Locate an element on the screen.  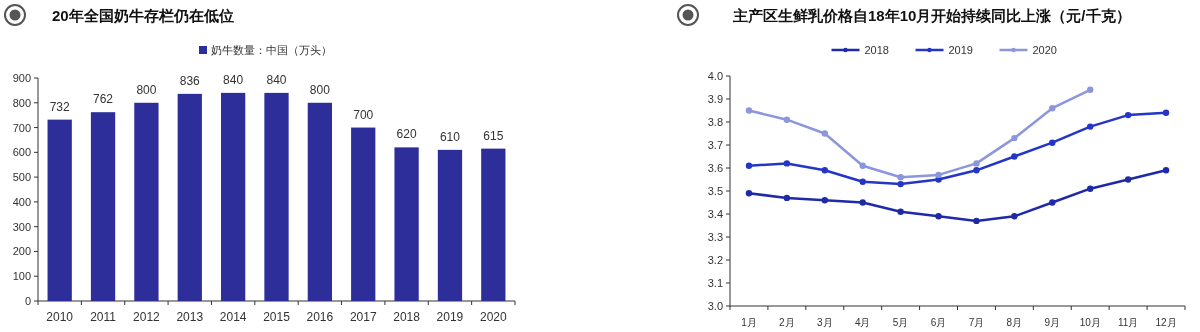
x-tick-label: 1月 is located at coordinates (749, 322).